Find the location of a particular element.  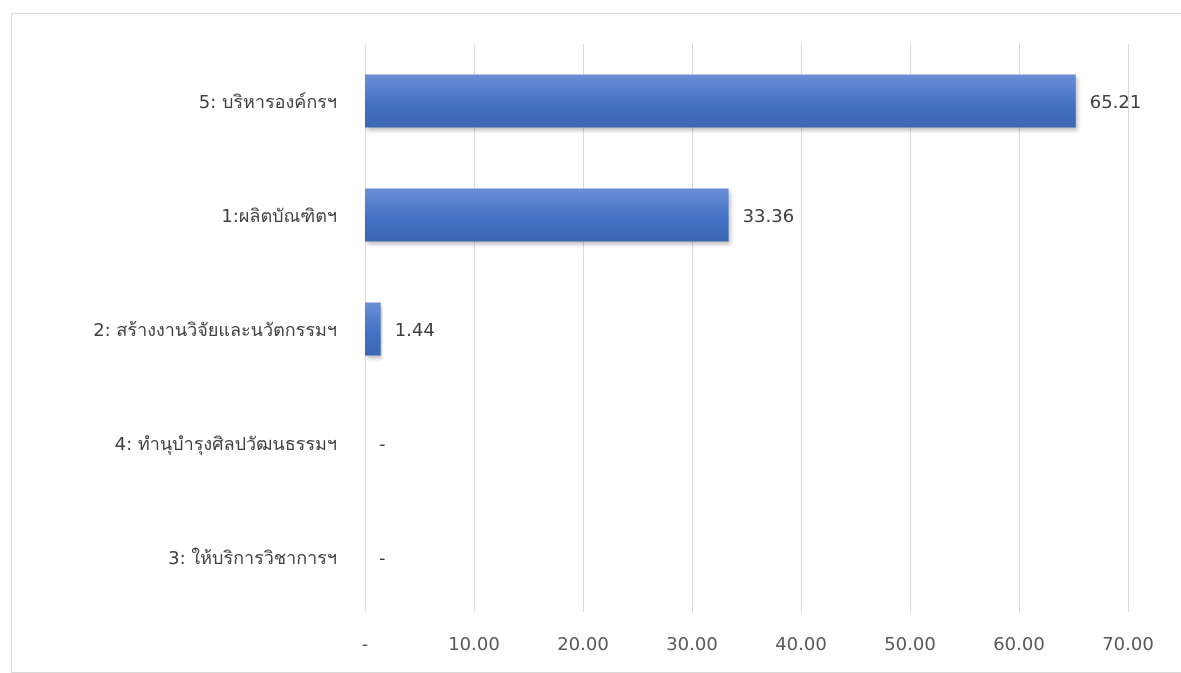

x-tick-label: 30.00 is located at coordinates (692, 644).